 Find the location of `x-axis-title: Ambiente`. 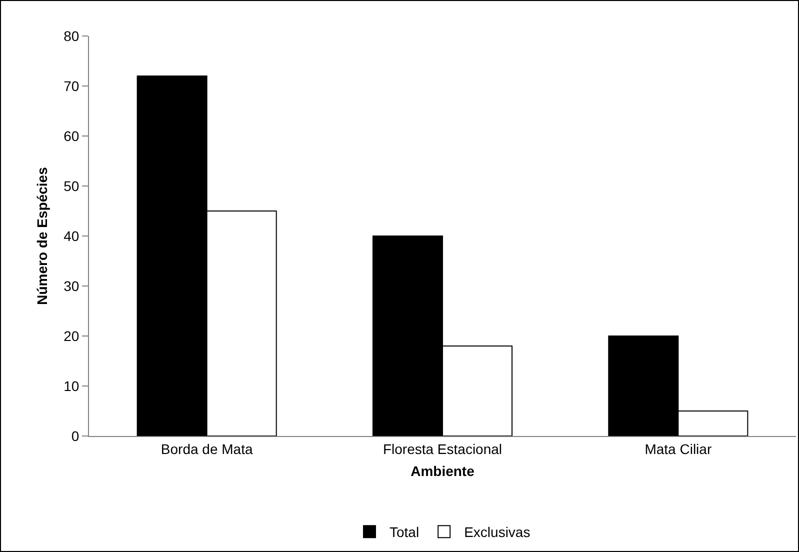

x-axis-title: Ambiente is located at coordinates (442, 471).